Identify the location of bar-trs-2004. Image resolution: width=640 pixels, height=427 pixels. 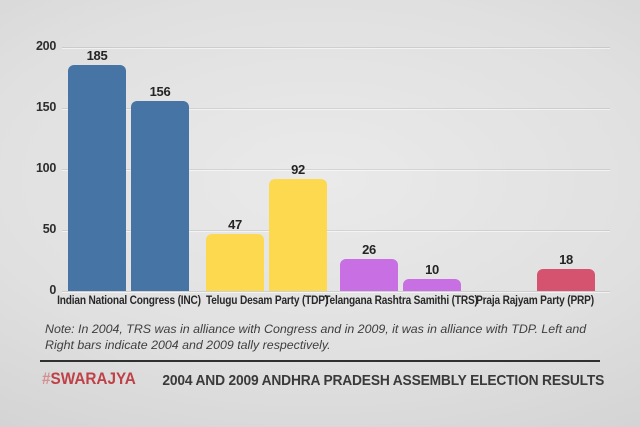
(369, 275).